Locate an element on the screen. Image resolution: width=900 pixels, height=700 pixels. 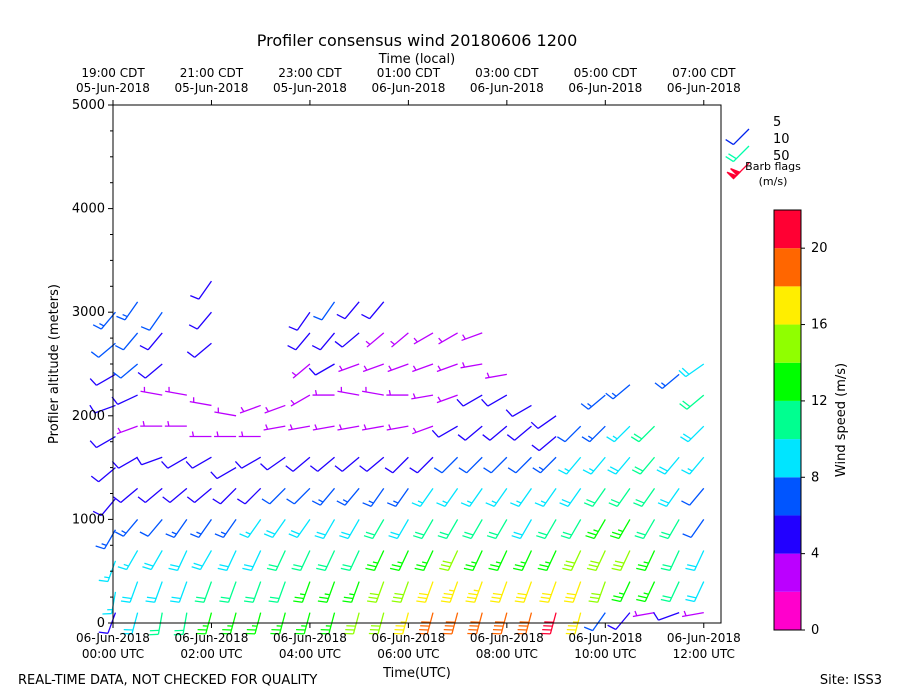
barb-legend-entry: 5 is located at coordinates (753, 130).